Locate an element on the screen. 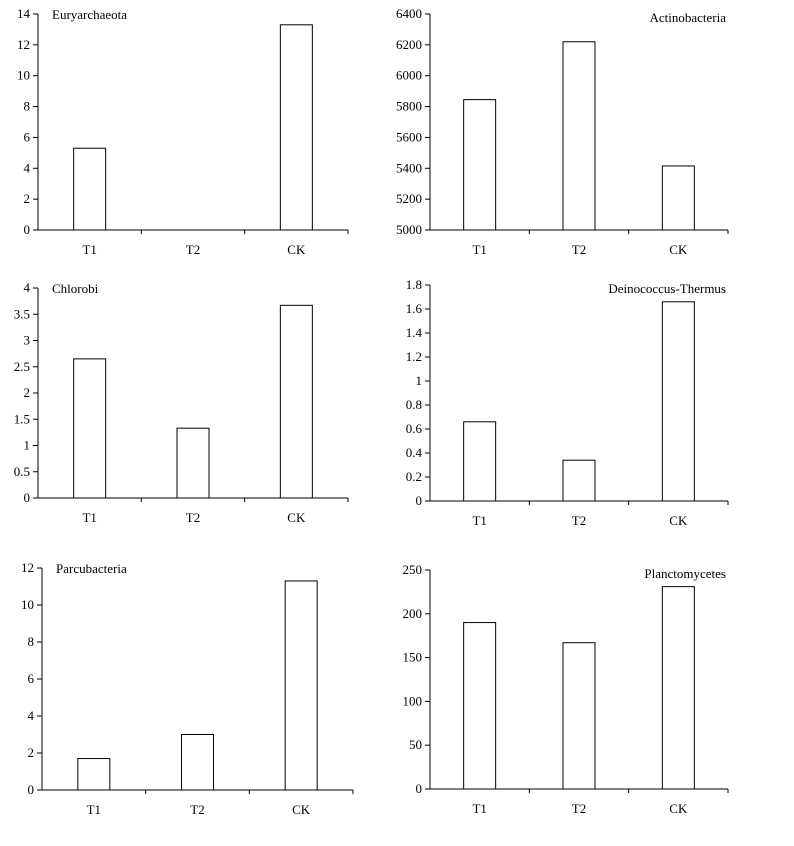  y-tick-label: 6200 is located at coordinates (409, 44).